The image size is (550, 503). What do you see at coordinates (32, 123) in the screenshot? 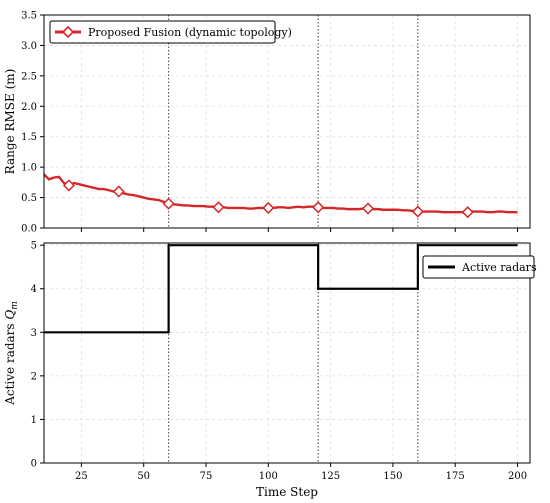
I see `rmse-y-ticks: 0.0 0.5 1.0 1.5 2.0 2.5 3.0 3.5` at bounding box center [32, 123].